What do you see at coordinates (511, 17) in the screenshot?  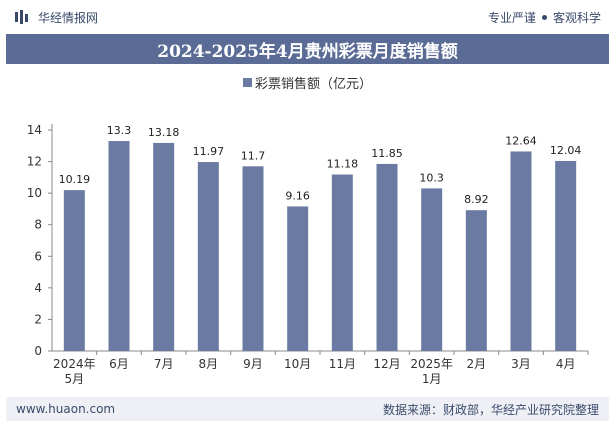 I see `tagline-left: 专业严谨` at bounding box center [511, 17].